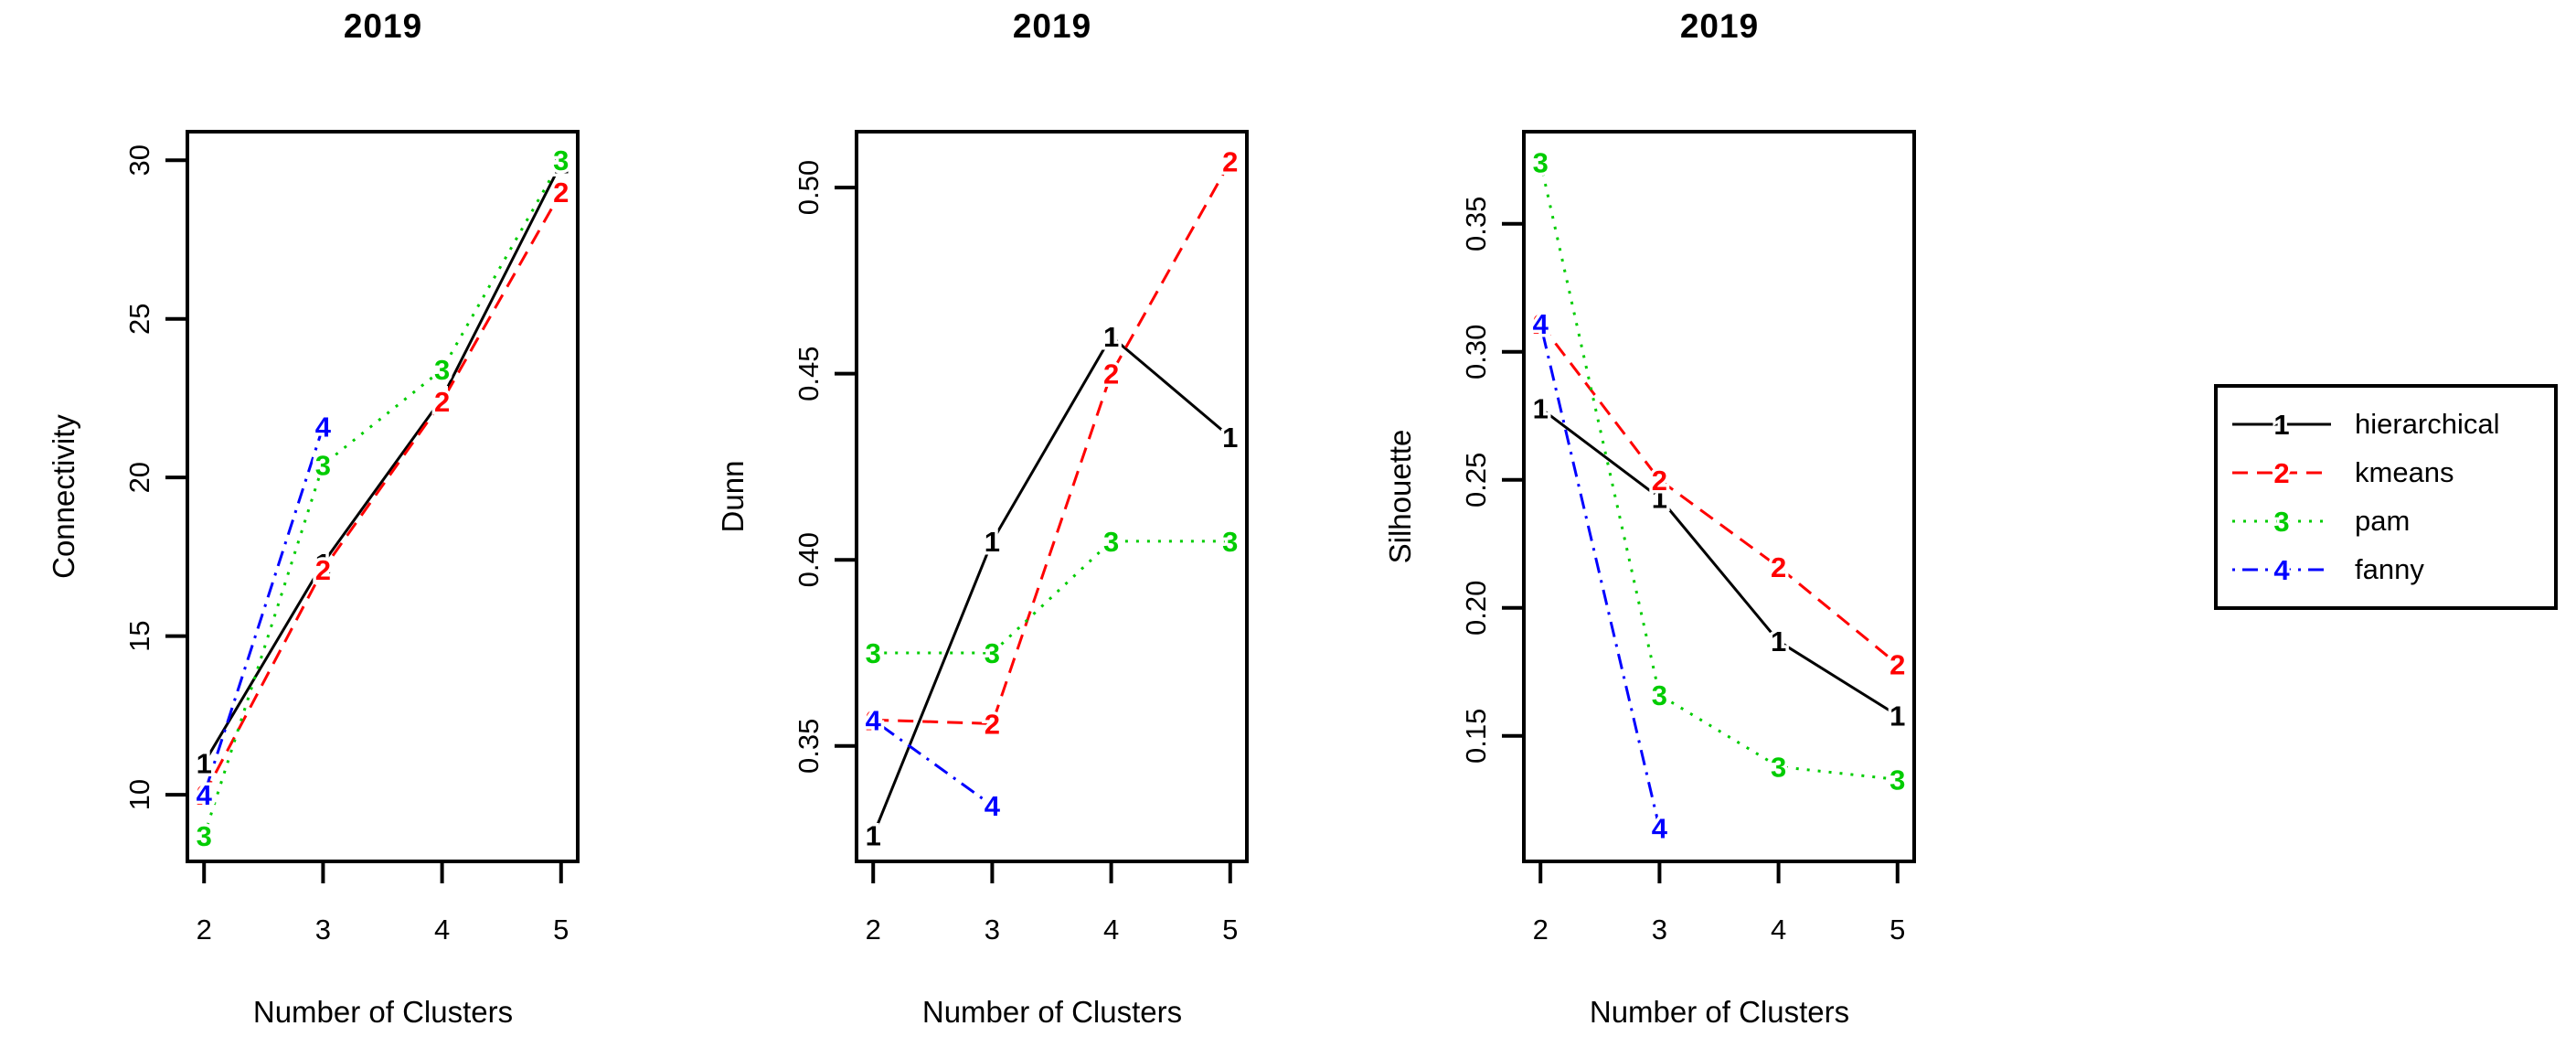 The height and width of the screenshot is (1058, 2576). Describe the element at coordinates (1052, 26) in the screenshot. I see `panel2-title: 2019` at that location.